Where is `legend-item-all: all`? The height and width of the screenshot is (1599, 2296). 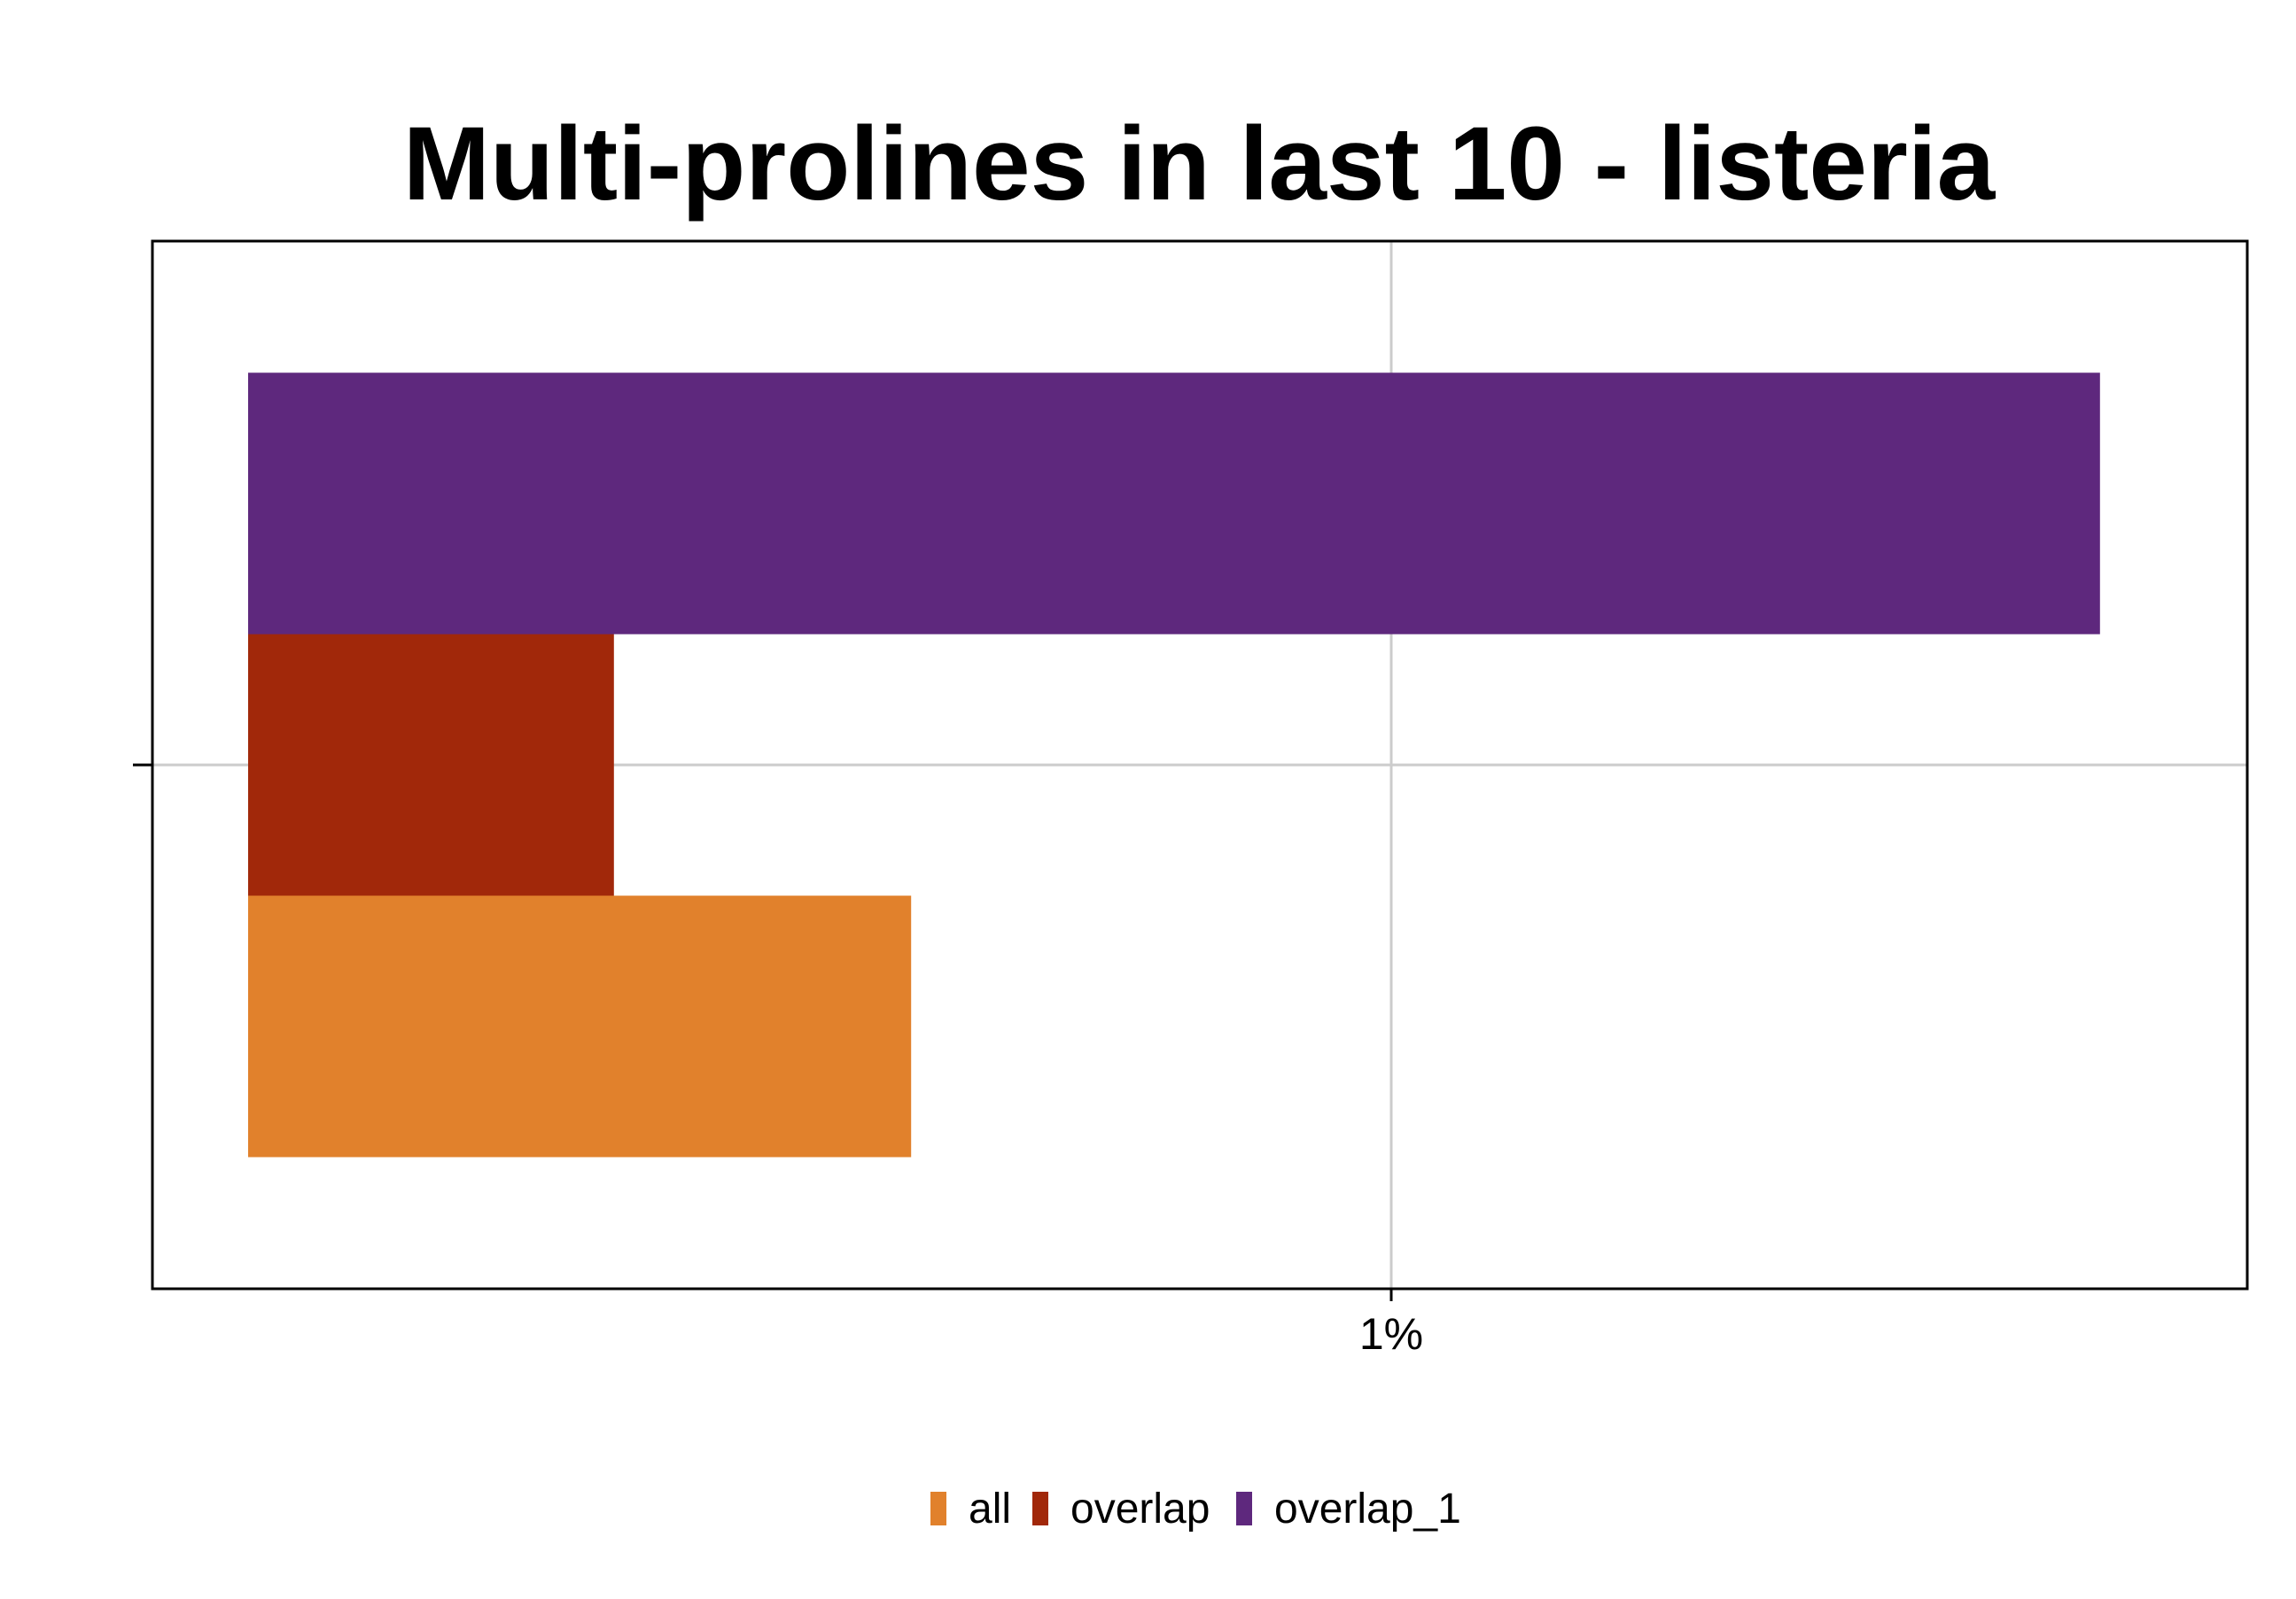 legend-item-all: all is located at coordinates (970, 1509).